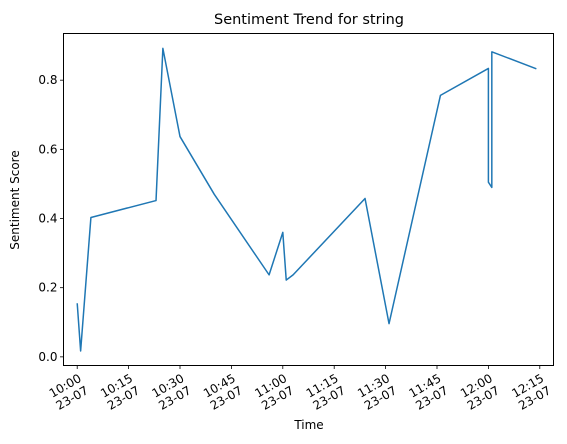 The height and width of the screenshot is (444, 567). Describe the element at coordinates (47, 288) in the screenshot. I see `y-tick-label: 0.2` at that location.